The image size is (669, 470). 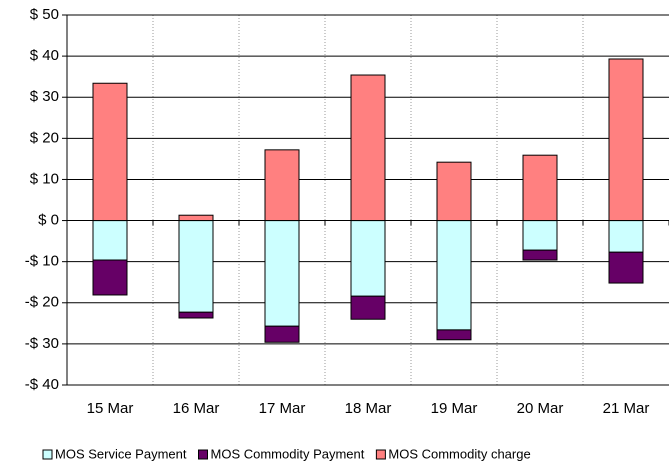 I want to click on legend-label: MOS Service Payment, so click(x=121, y=453).